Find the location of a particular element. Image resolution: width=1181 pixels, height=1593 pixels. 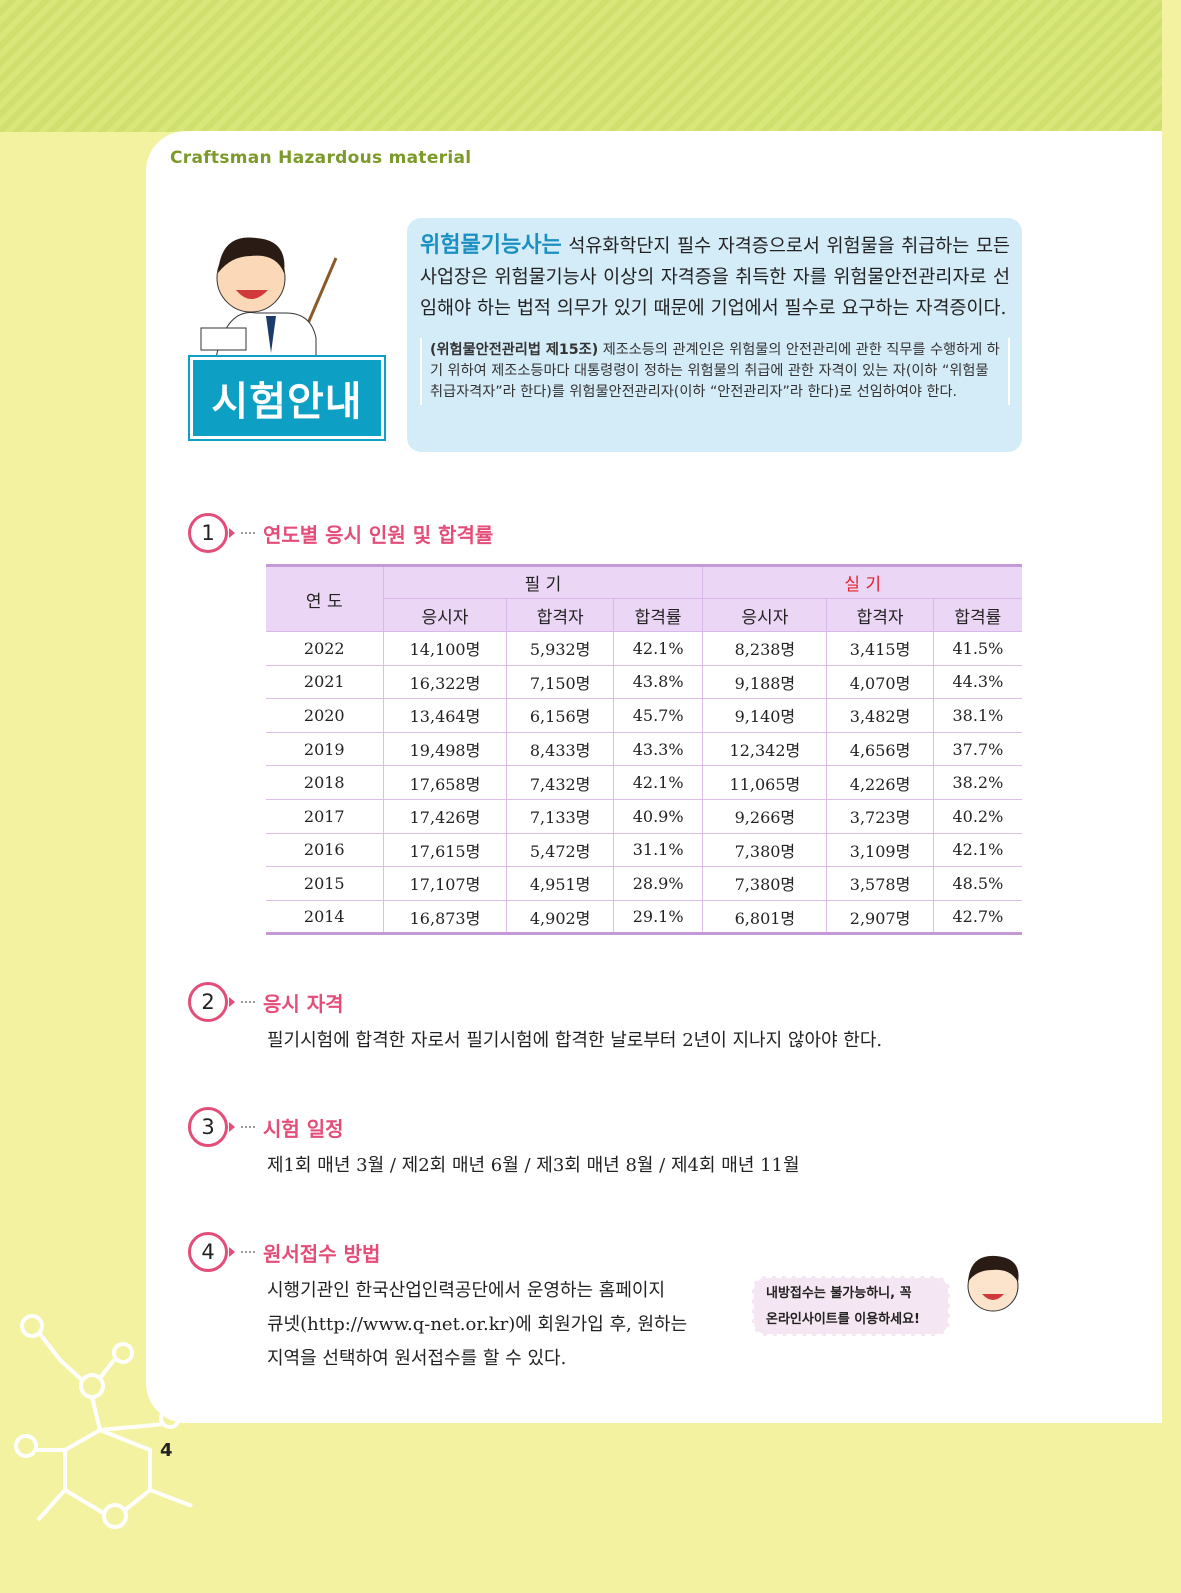

section-title: 시험 일정 is located at coordinates (303, 1128).